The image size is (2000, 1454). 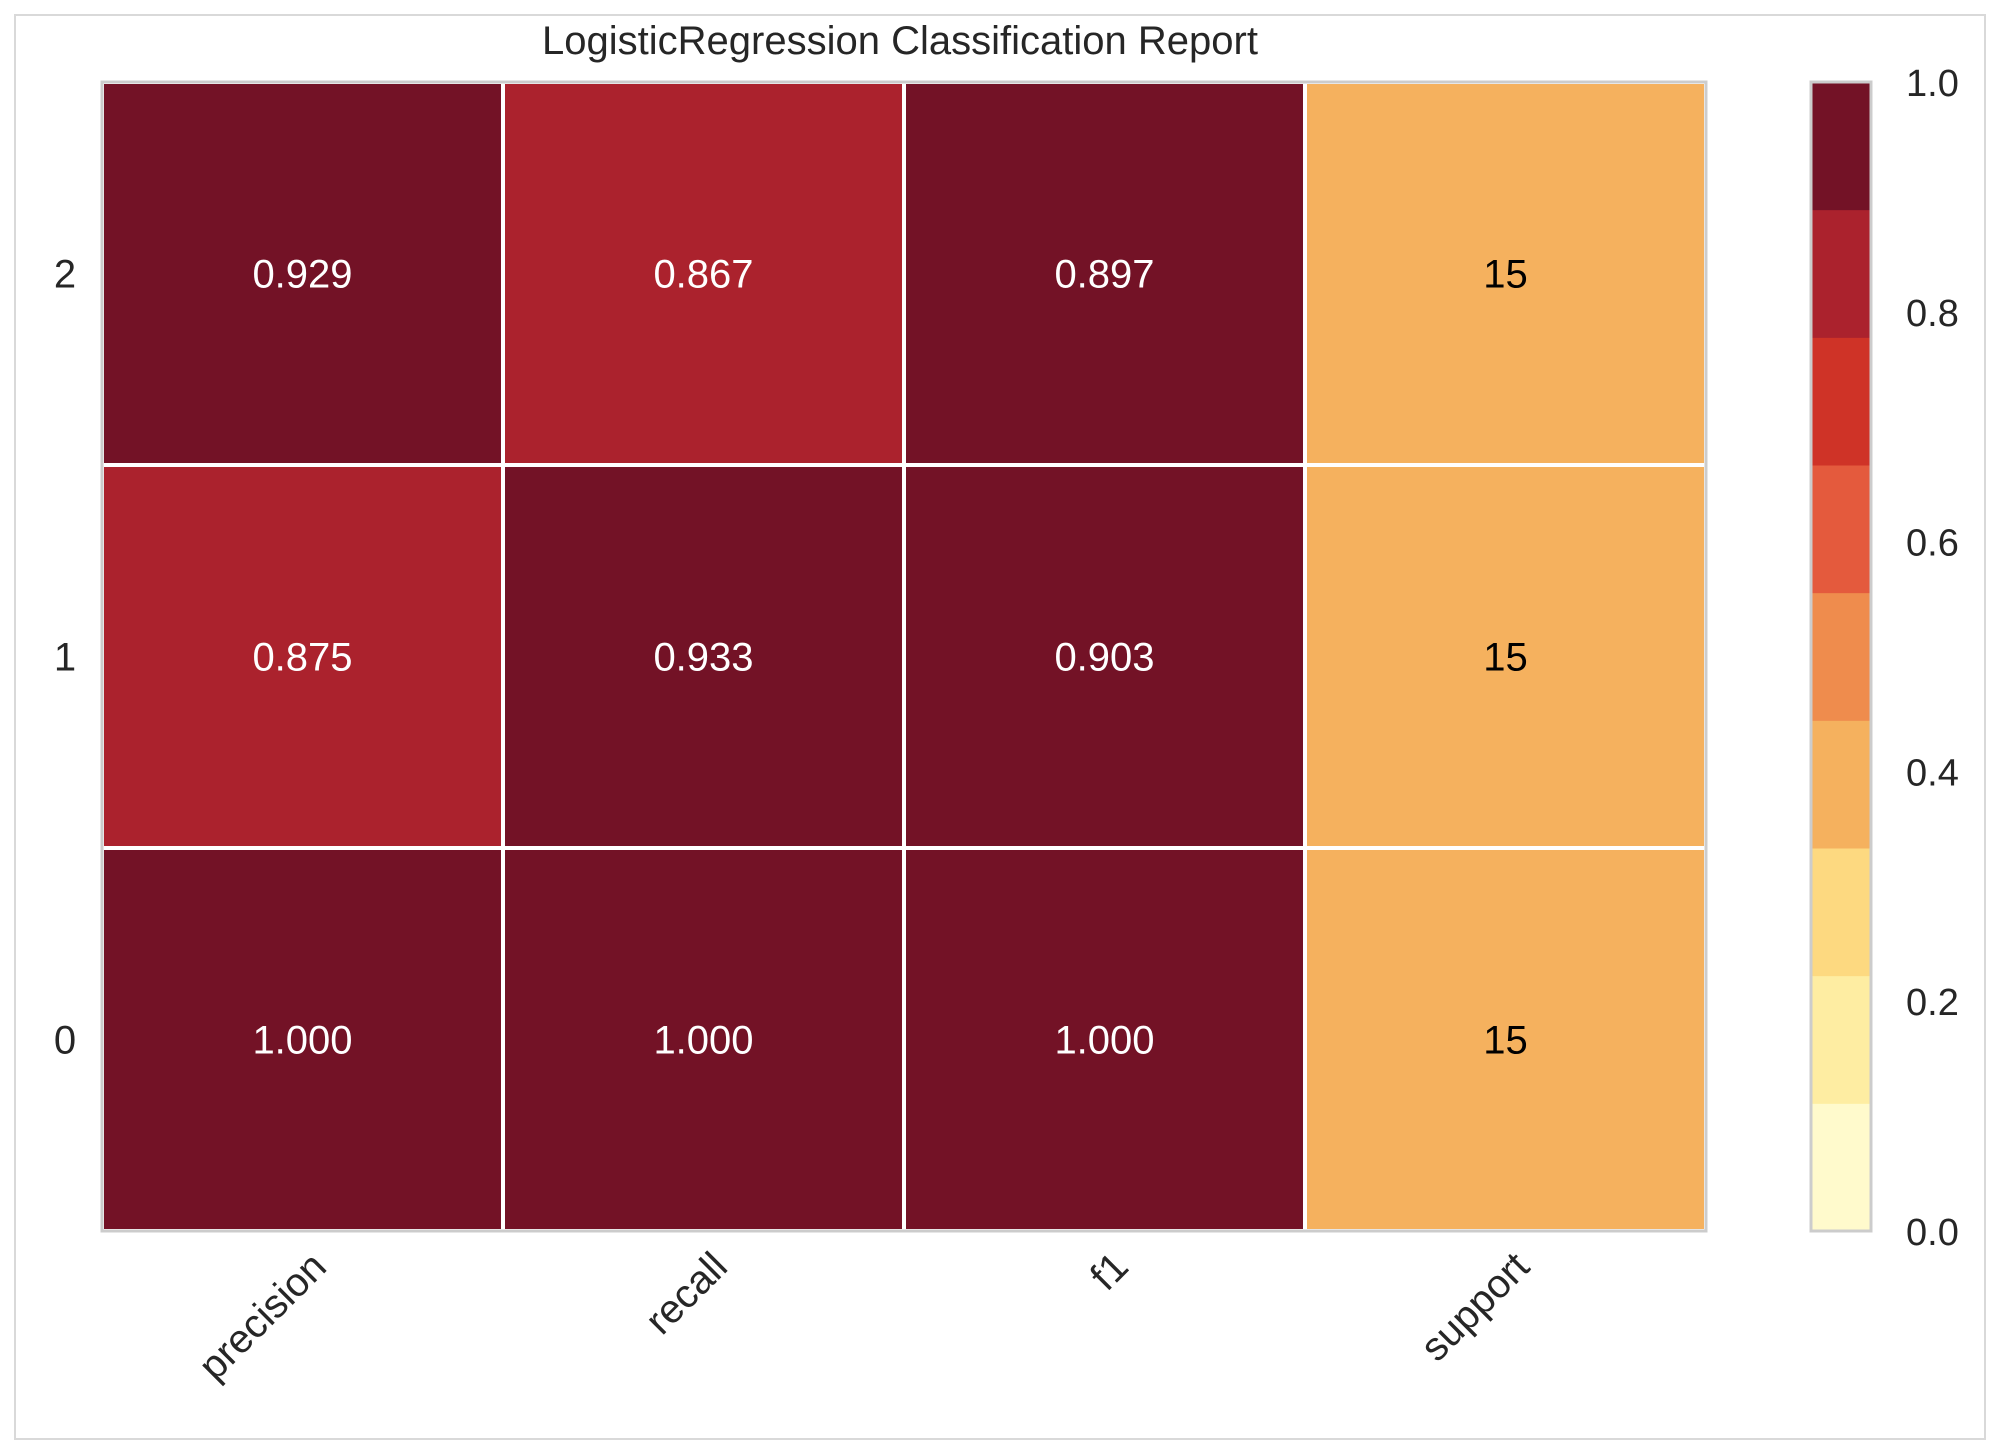 I want to click on heatmap-cell-0-recall, so click(x=703, y=1039).